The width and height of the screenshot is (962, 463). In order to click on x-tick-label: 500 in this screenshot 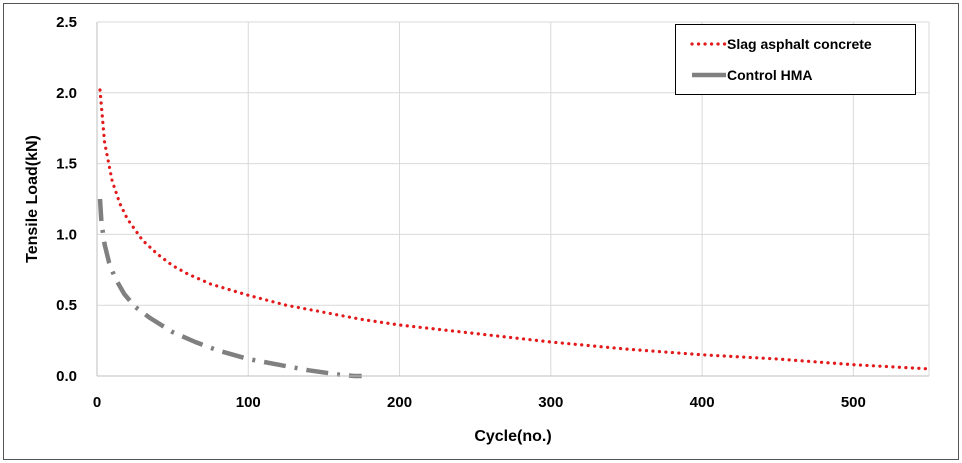, I will do `click(853, 402)`.